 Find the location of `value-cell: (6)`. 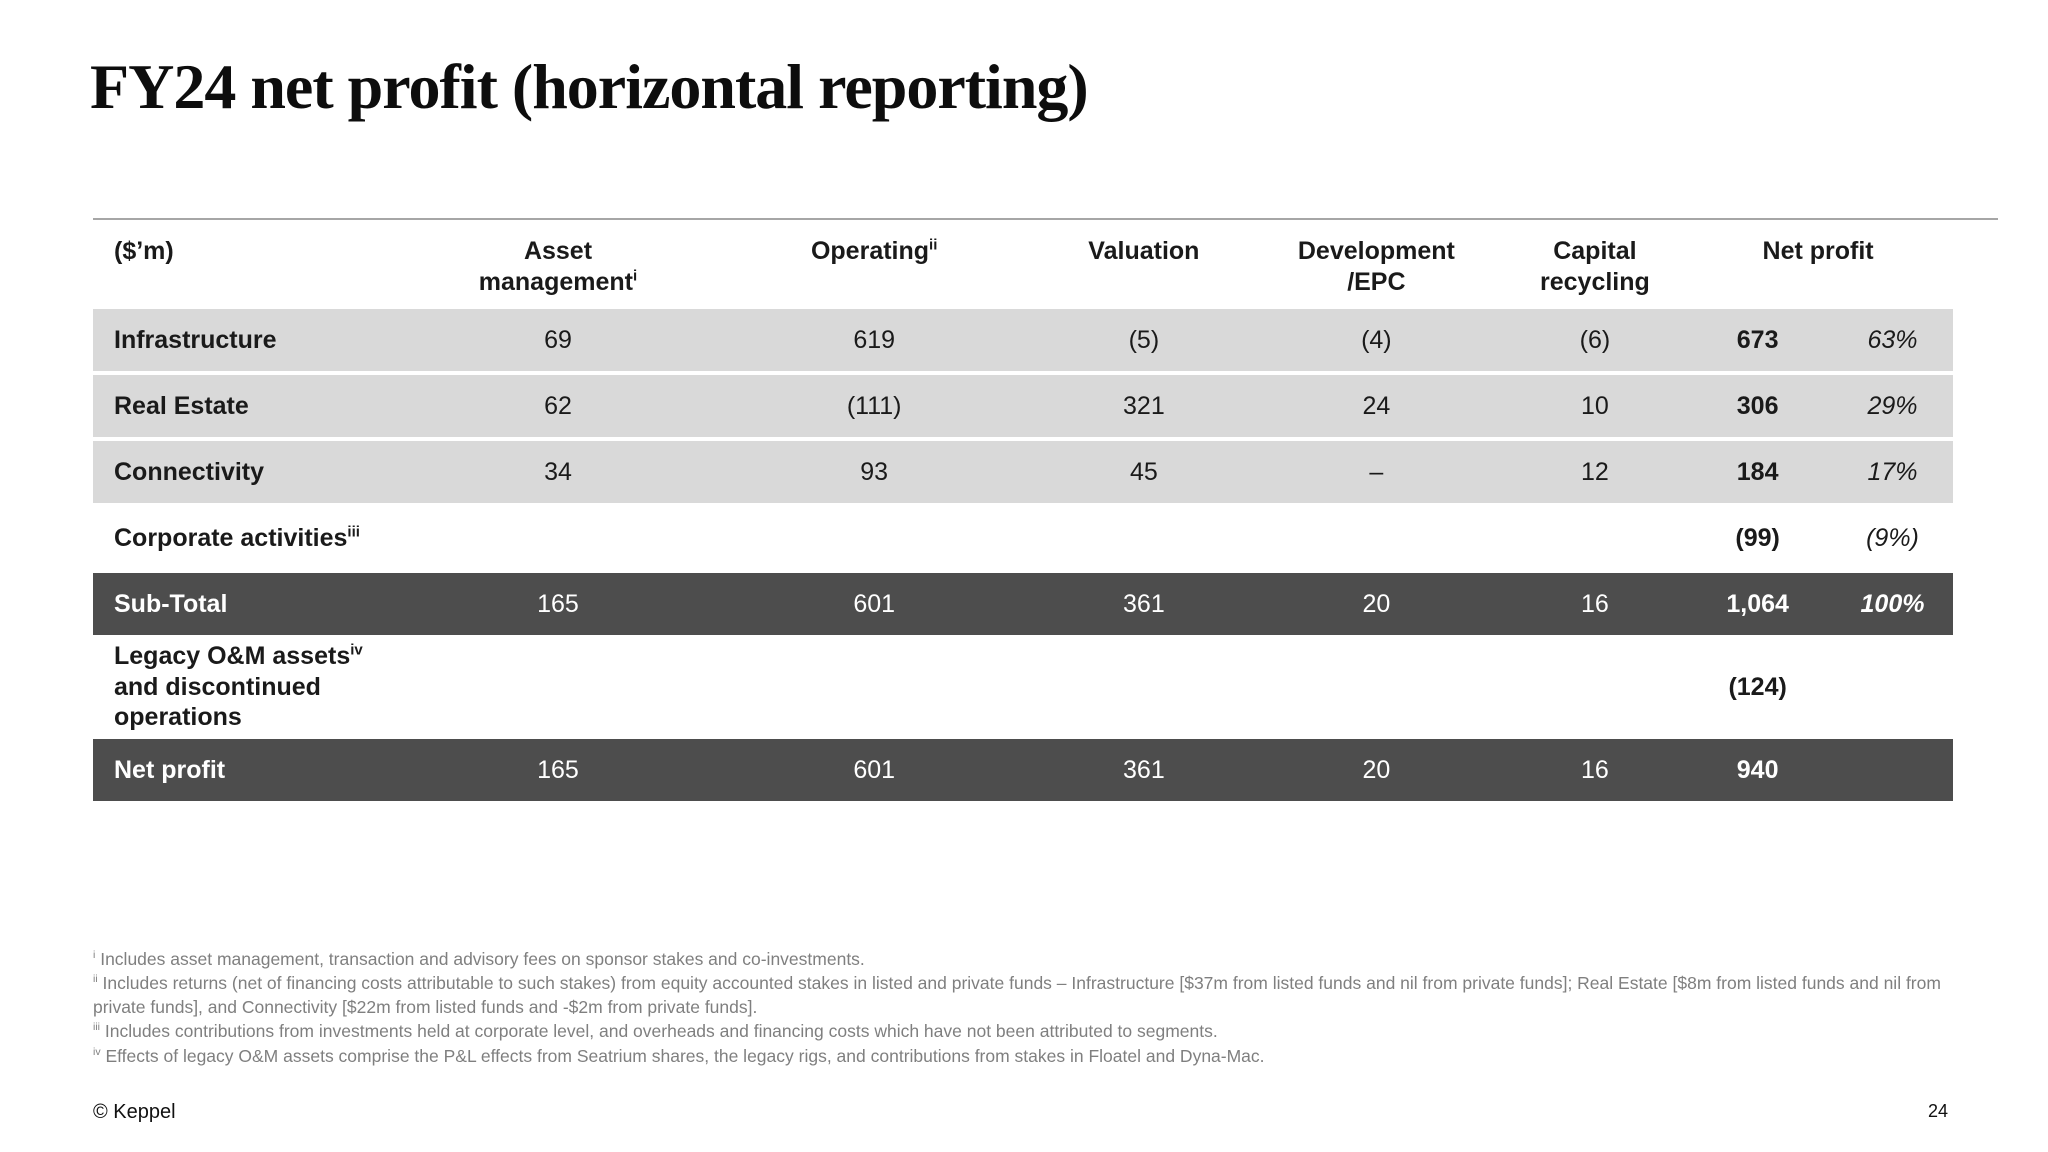

value-cell: (6) is located at coordinates (1595, 339).